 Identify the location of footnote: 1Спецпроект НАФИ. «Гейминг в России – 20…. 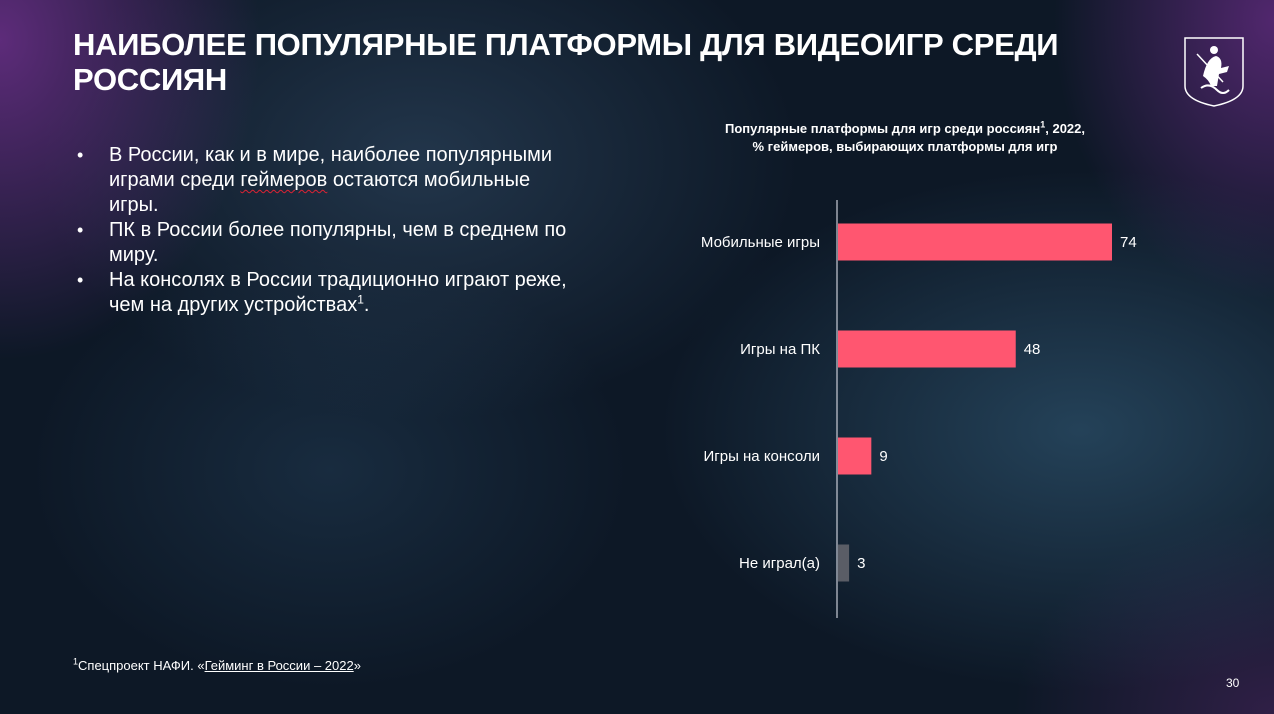
(217, 665).